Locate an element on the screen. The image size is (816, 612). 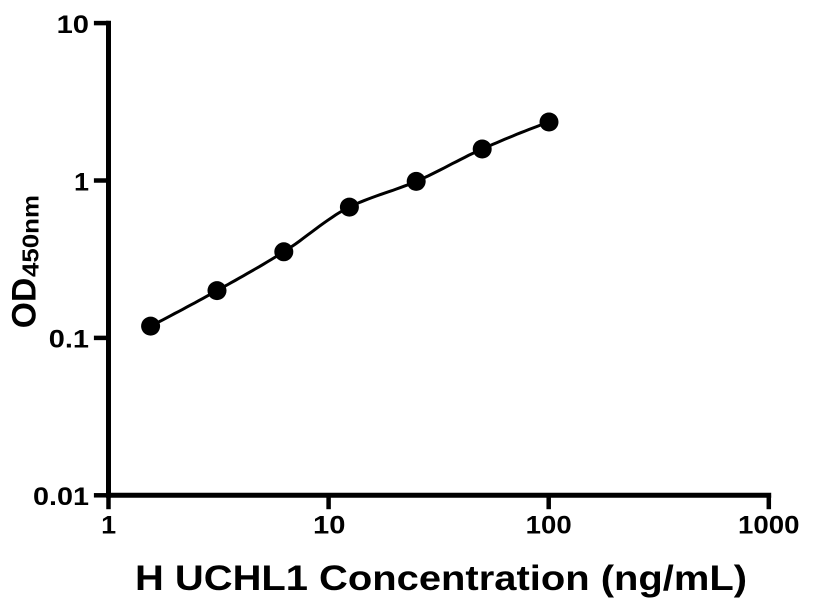
svg-text: H UCHL1 Concentration (ng/mL) is located at coordinates (441, 578).